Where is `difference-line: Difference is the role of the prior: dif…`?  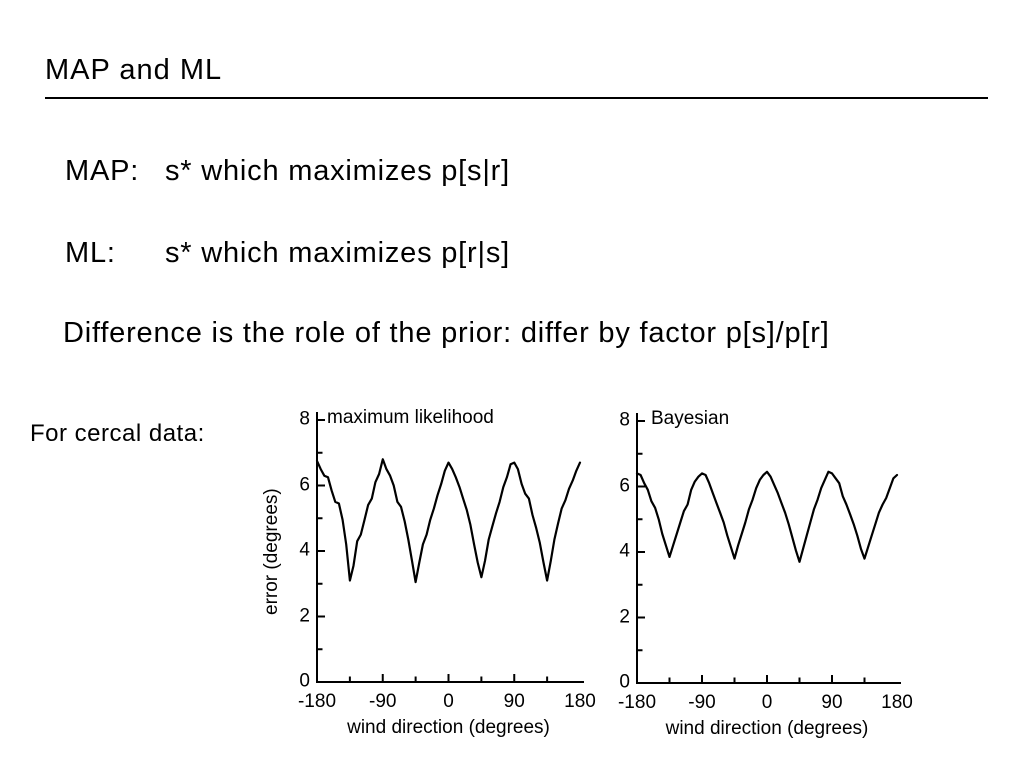
difference-line: Difference is the role of the prior: dif… is located at coordinates (446, 333).